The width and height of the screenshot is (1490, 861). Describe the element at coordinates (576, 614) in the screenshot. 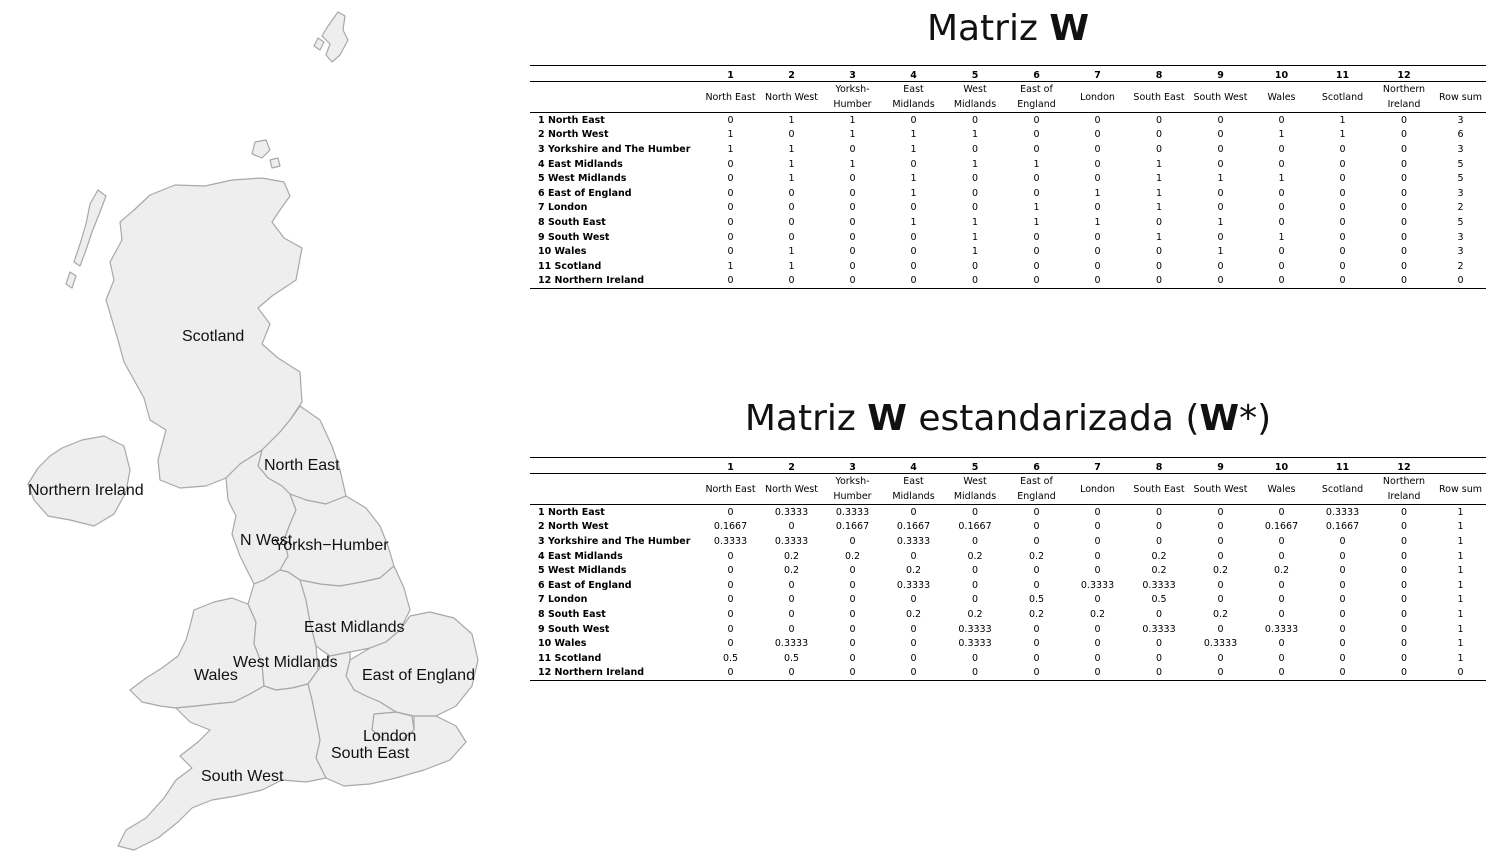

I see `row-name: South East` at that location.